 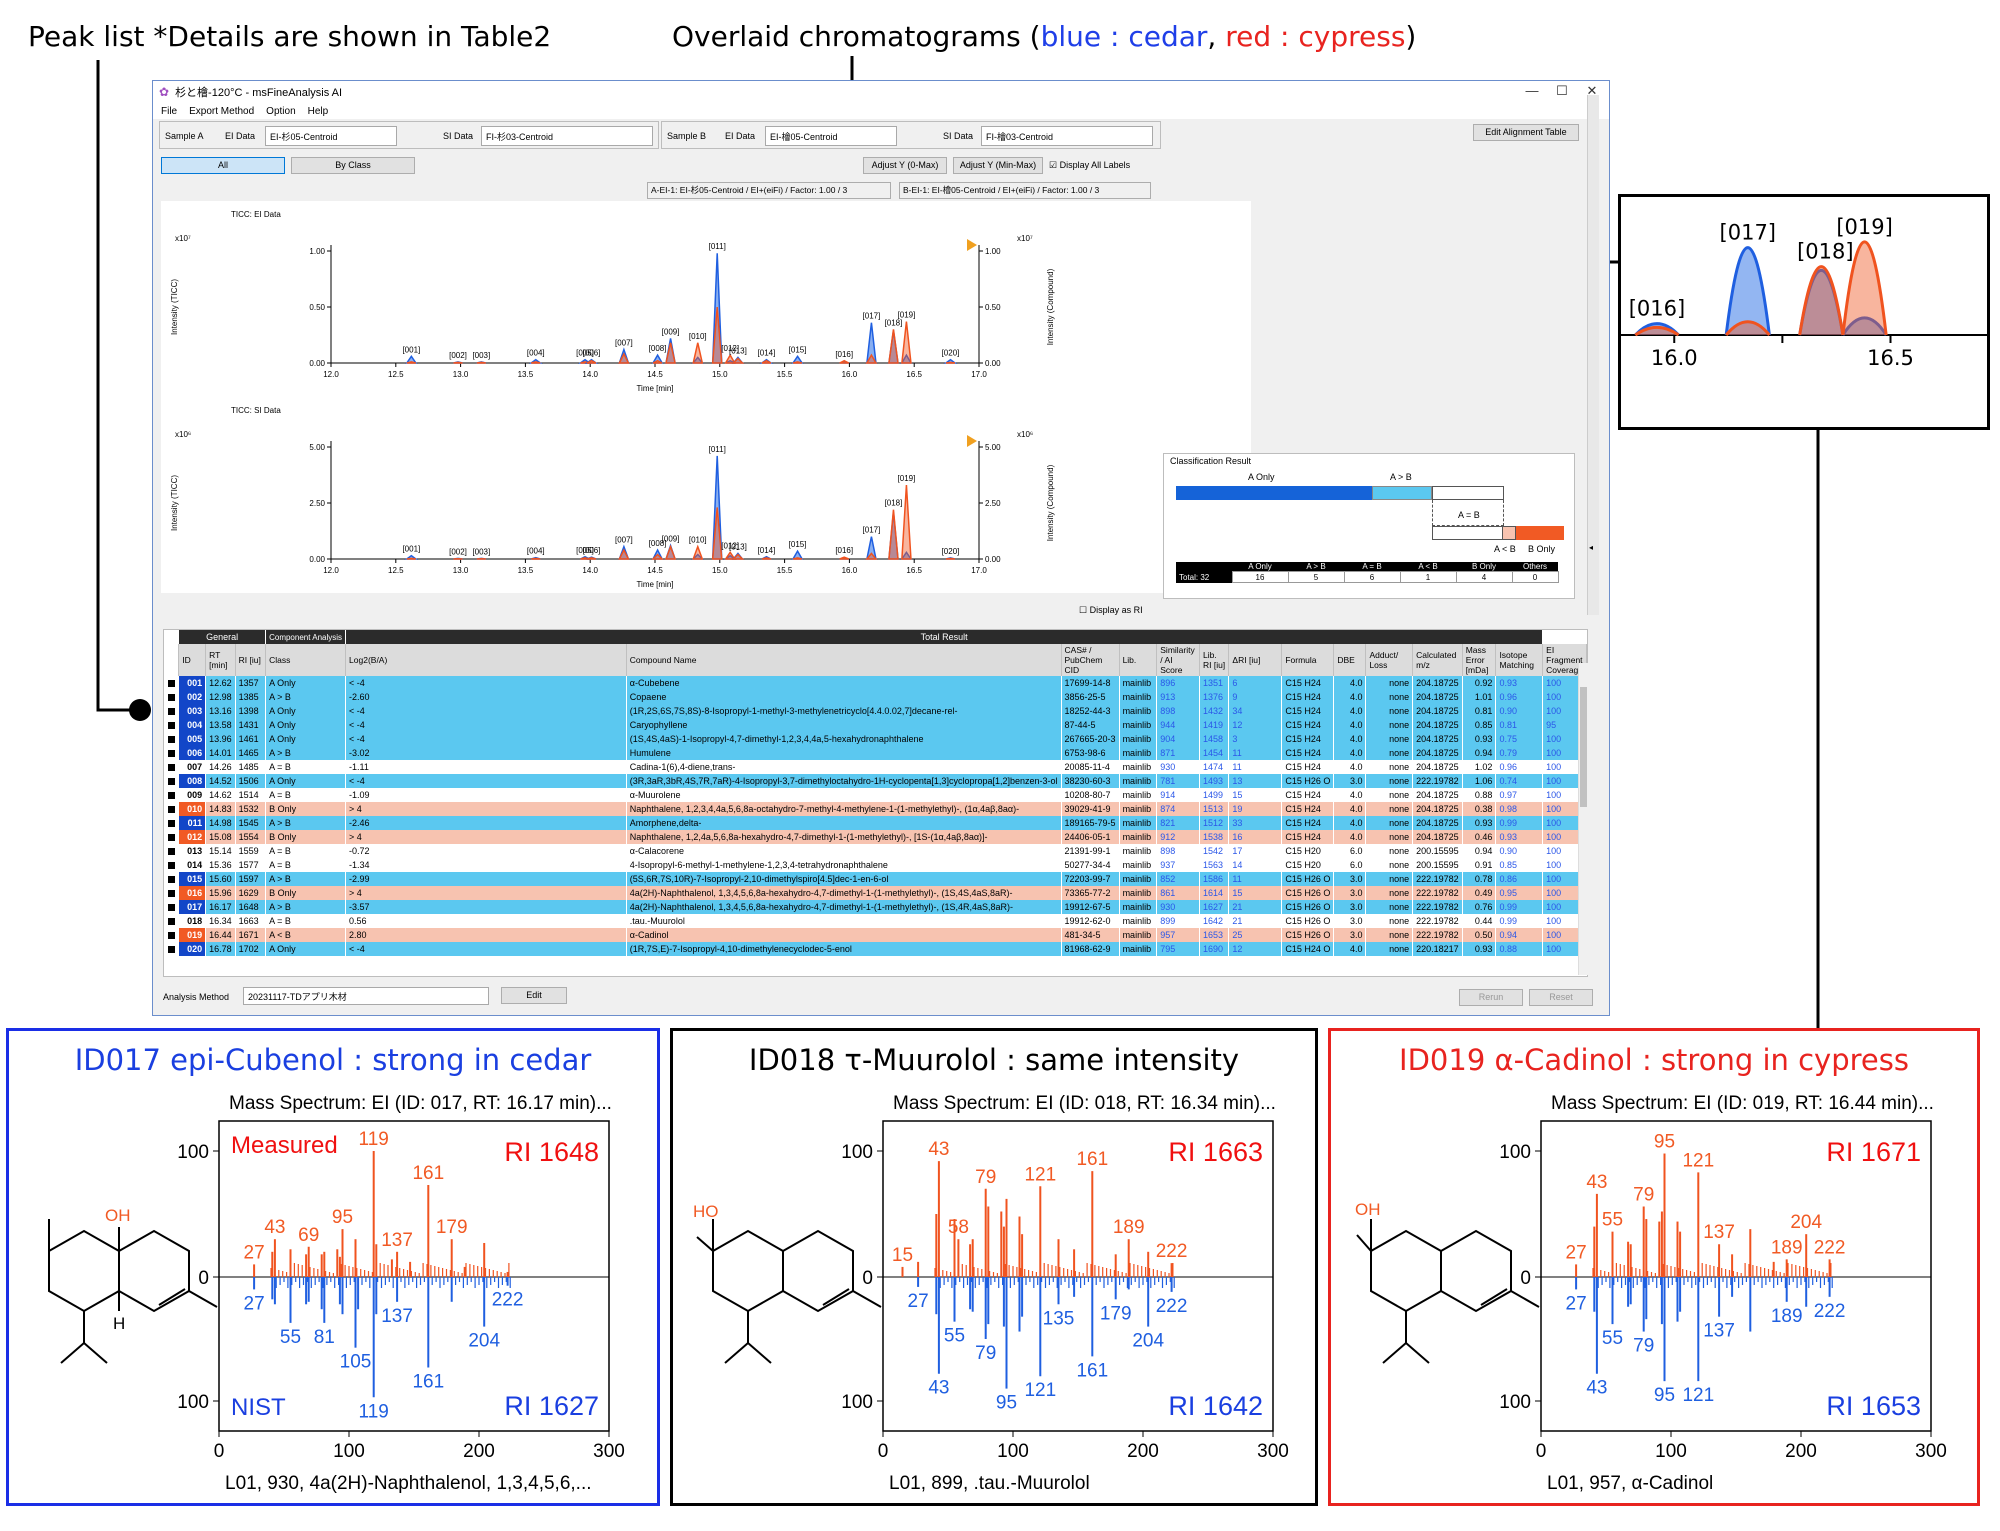 What do you see at coordinates (118, 1215) in the screenshot?
I see `oh-label: OH` at bounding box center [118, 1215].